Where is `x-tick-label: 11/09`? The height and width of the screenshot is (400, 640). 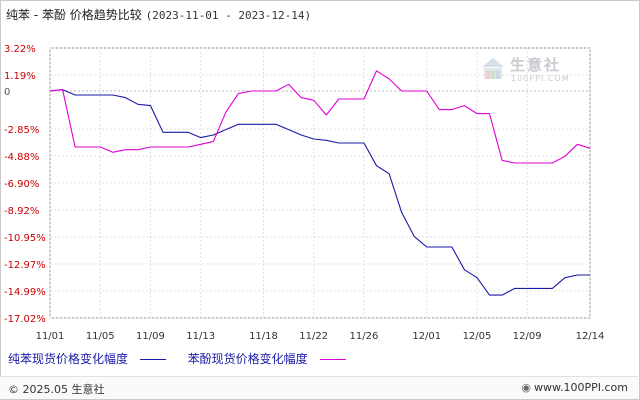 x-tick-label: 11/09 is located at coordinates (150, 336).